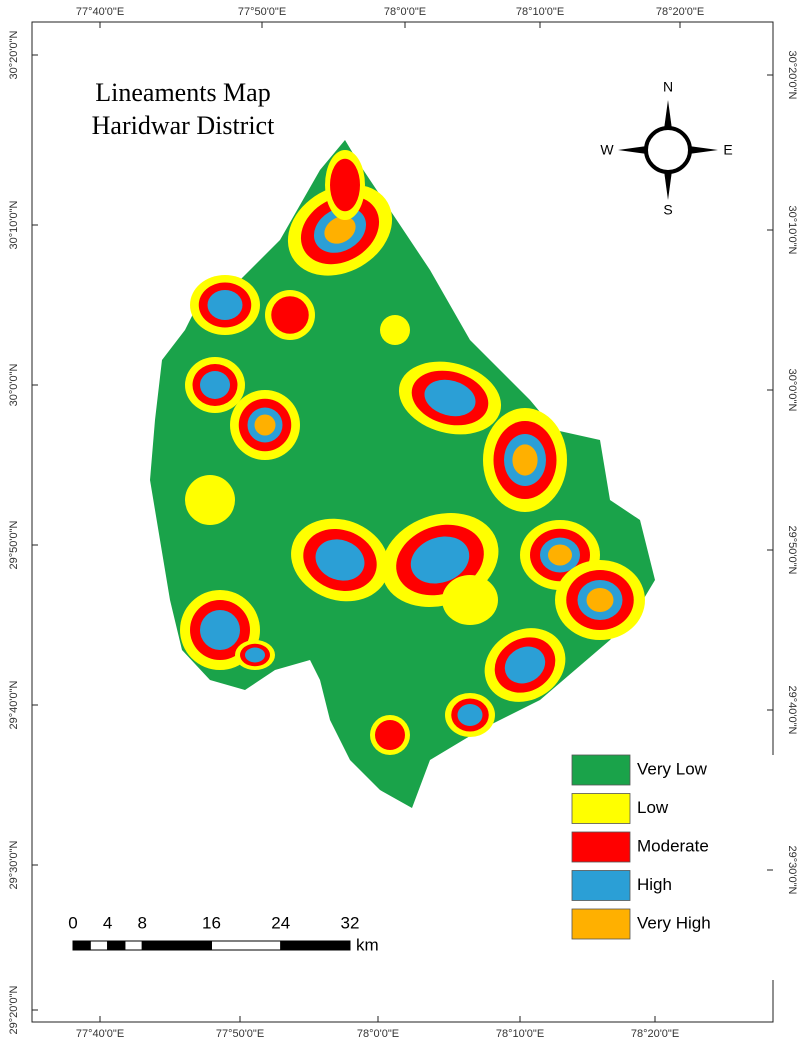 The image size is (809, 1053). I want to click on scale-label: 8, so click(142, 922).